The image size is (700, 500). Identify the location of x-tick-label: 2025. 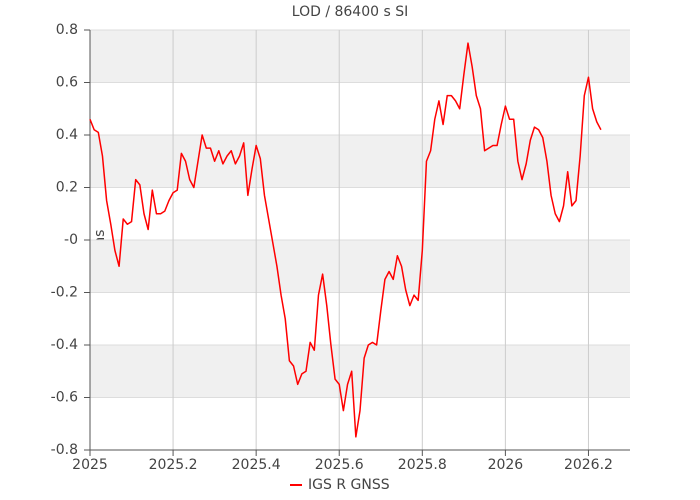
(90, 465).